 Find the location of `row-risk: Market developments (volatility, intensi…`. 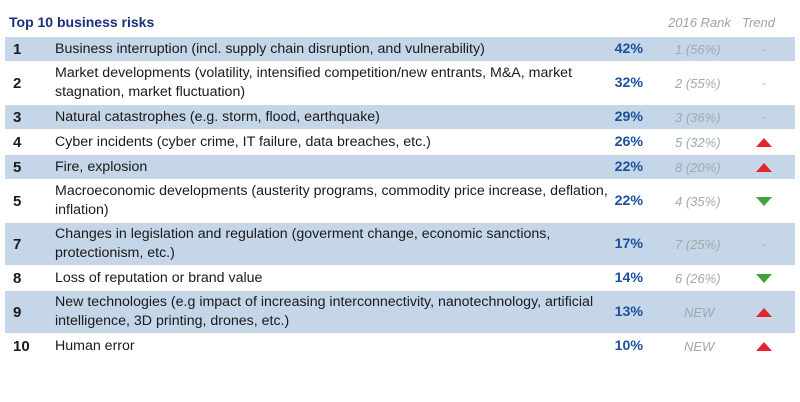

row-risk: Market developments (volatility, intensi… is located at coordinates (314, 82).